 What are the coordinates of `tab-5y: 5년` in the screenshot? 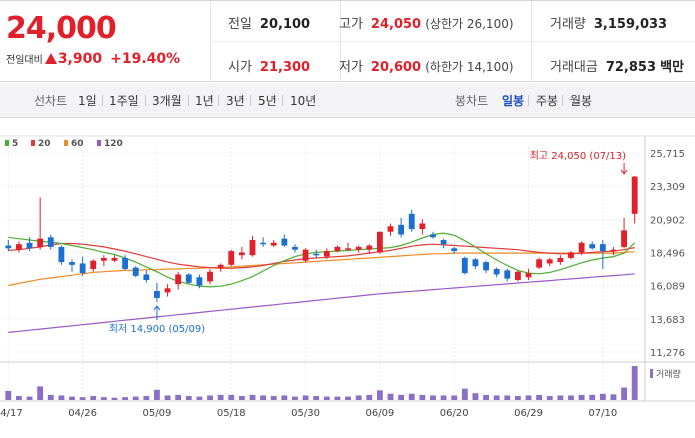 It's located at (267, 101).